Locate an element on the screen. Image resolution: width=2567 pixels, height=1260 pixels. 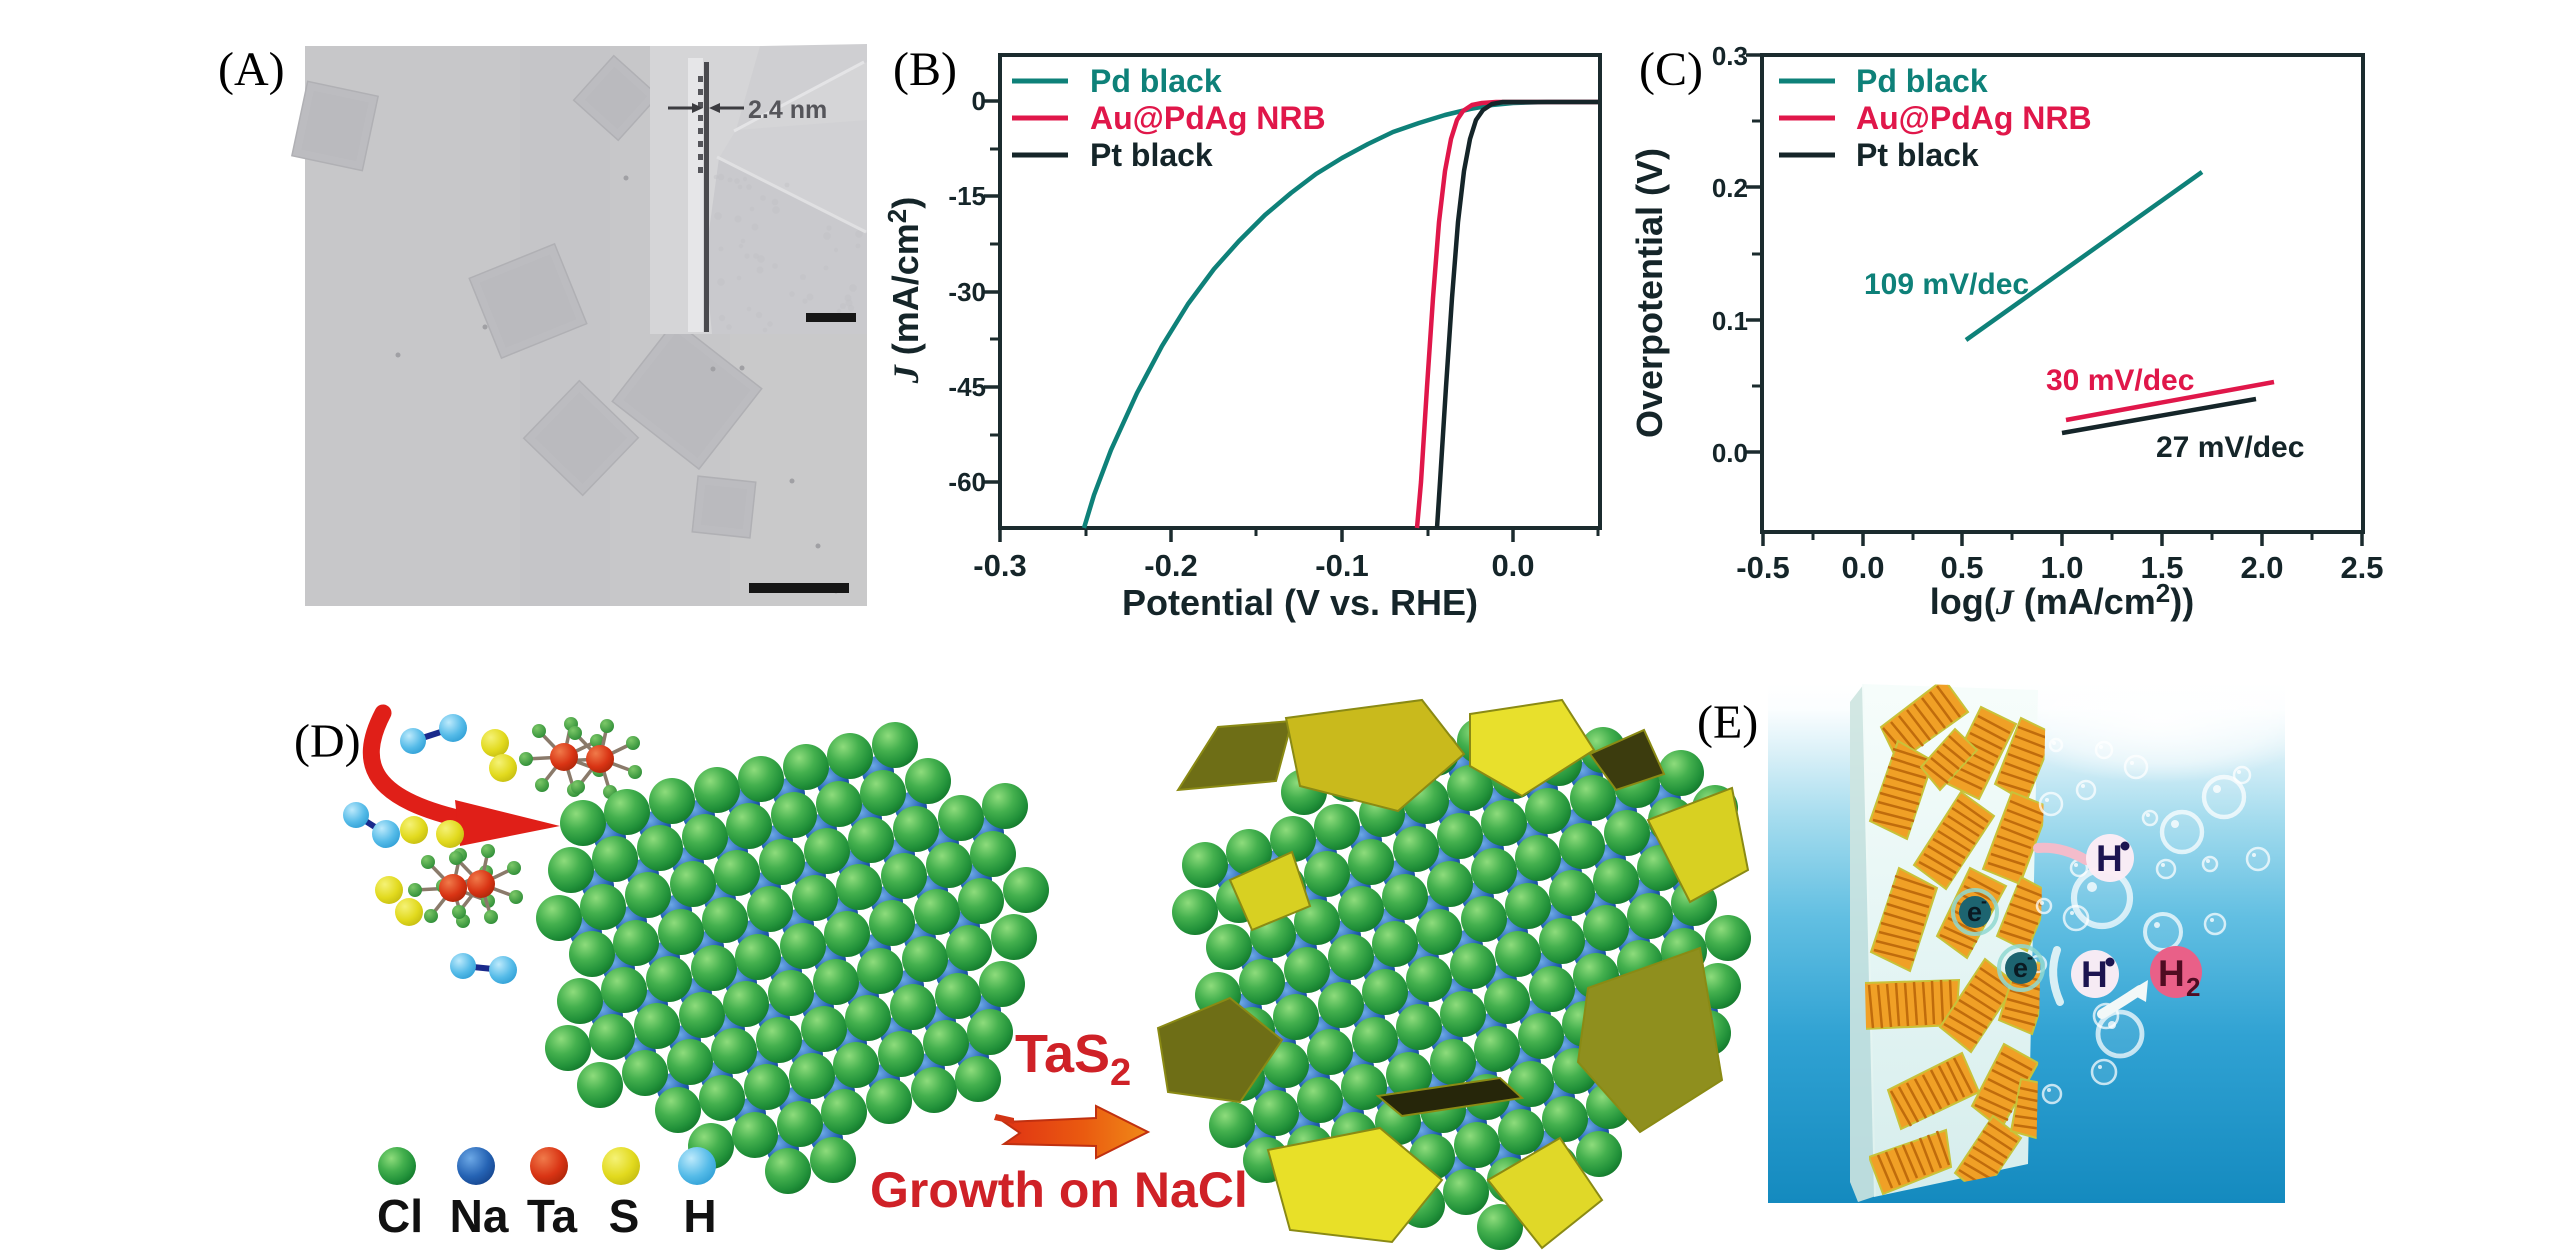
svg-text: 0.2 is located at coordinates (1730, 188).